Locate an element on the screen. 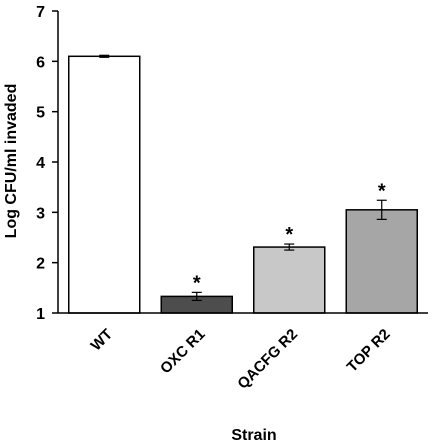 This screenshot has width=433, height=445. x-axis-label: Strain is located at coordinates (253, 435).